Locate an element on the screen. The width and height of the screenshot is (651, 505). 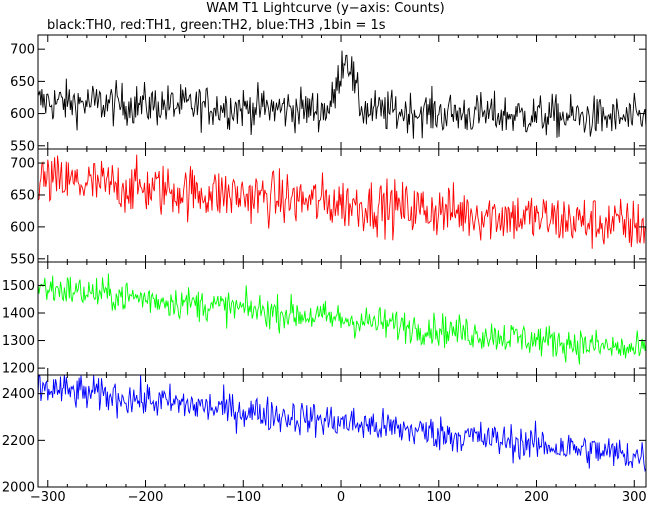
x-tick-label: 0 is located at coordinates (341, 497).